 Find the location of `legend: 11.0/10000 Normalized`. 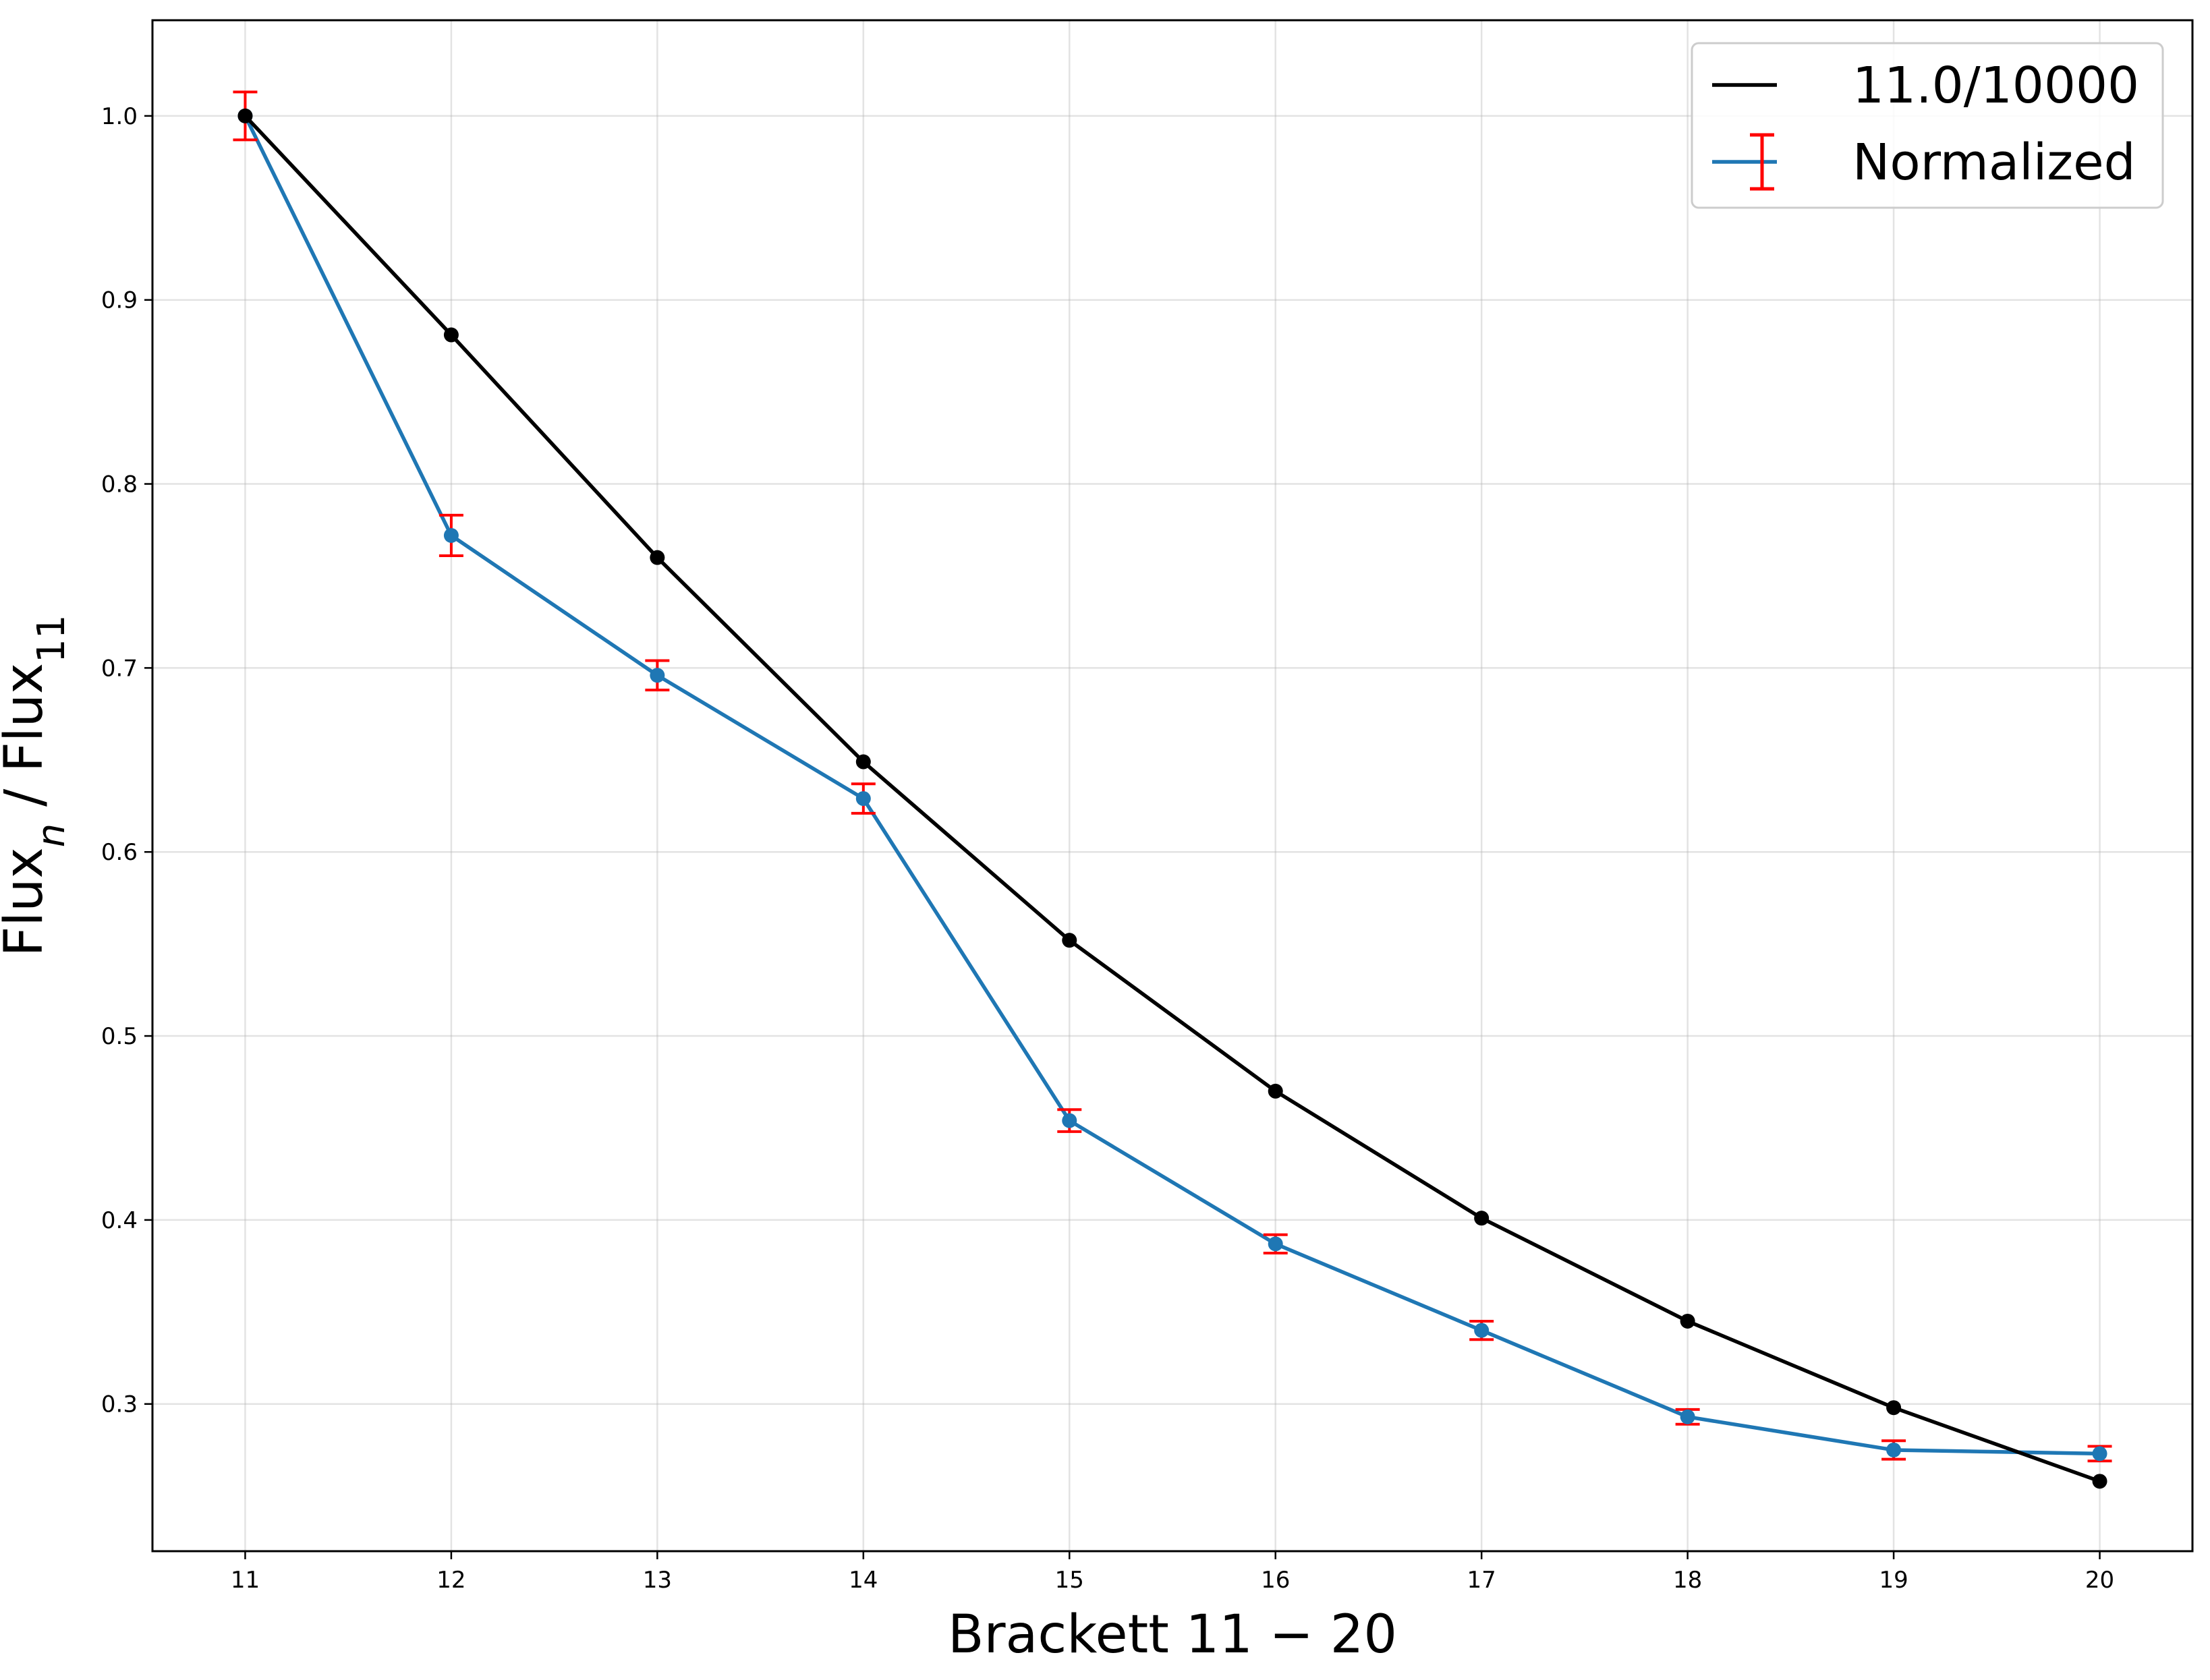

legend: 11.0/10000 Normalized is located at coordinates (1928, 125).